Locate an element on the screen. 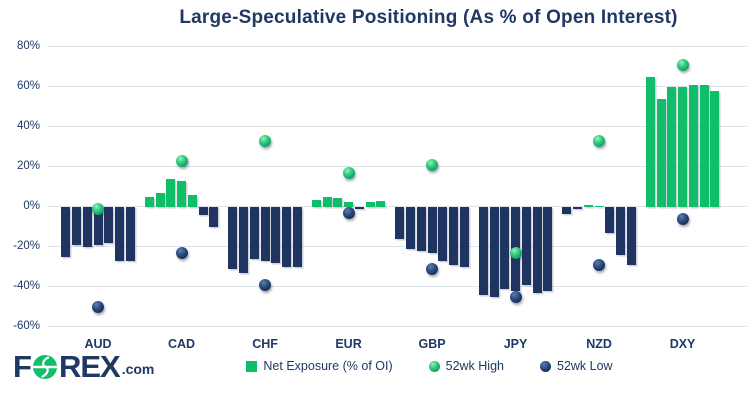 This screenshot has height=400, width=749. y-tick-label: 40% is located at coordinates (28, 125).